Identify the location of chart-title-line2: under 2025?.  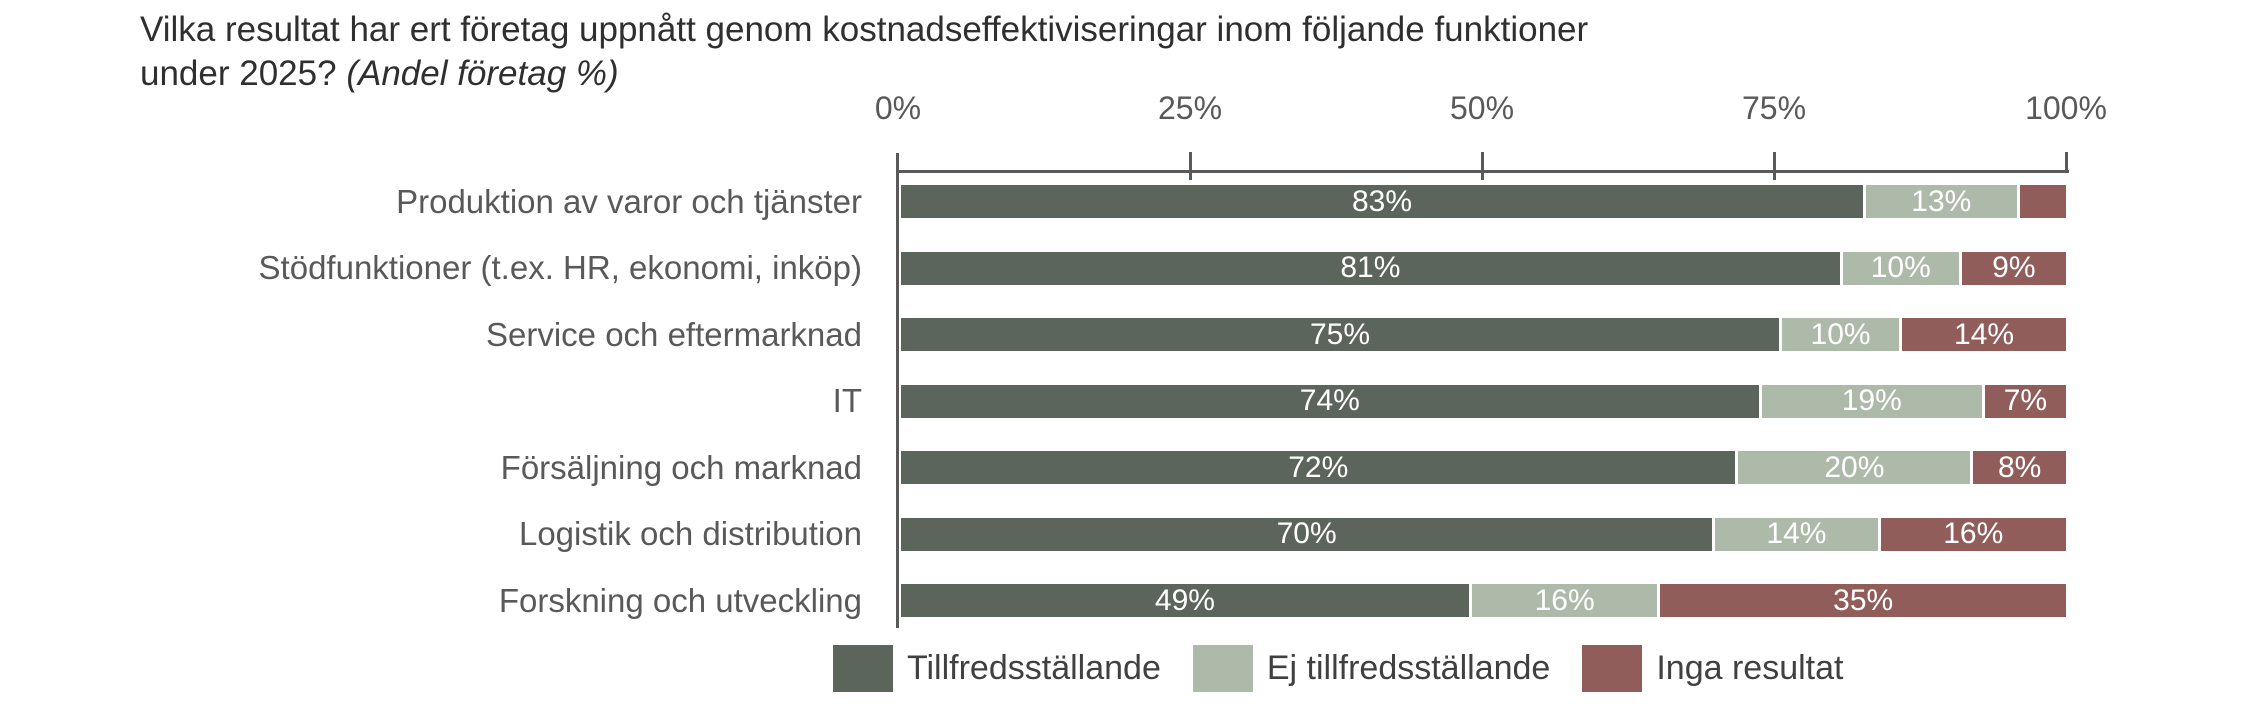
(238, 73).